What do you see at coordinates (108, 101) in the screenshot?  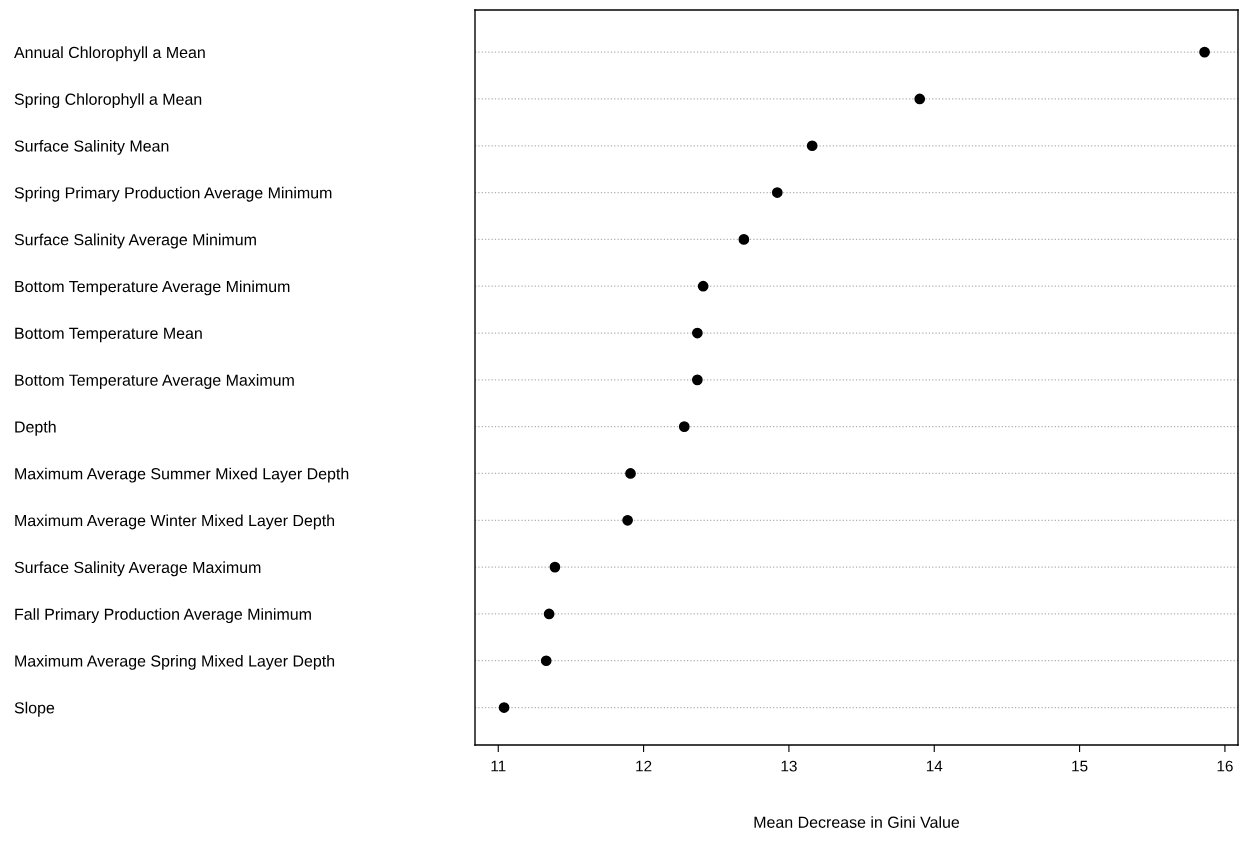 I see `y-tick-label: Spring Chlorophyll a Mean` at bounding box center [108, 101].